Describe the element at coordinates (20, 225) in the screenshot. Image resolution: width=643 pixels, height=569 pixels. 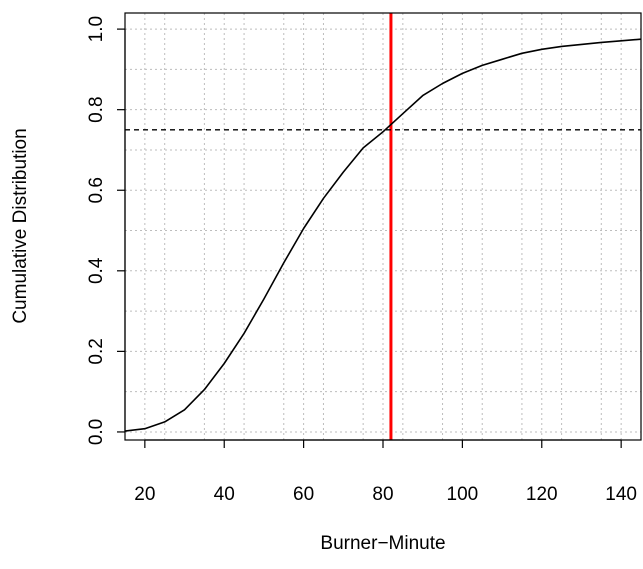
I see `y-axis-title: Cumulative Distribution` at that location.